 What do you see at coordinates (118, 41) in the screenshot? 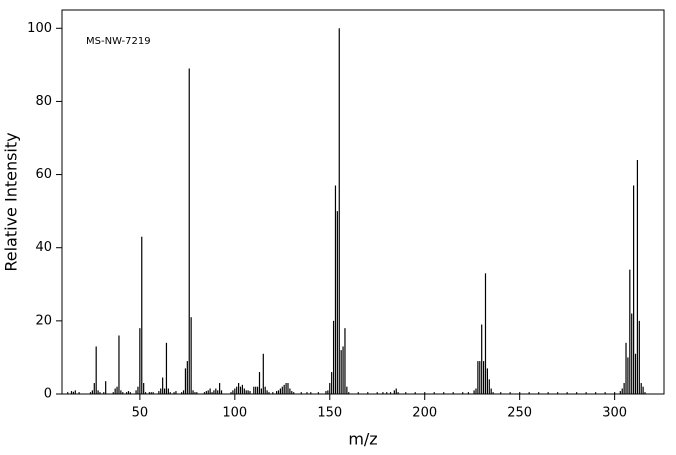
I see `annotation: MS-NW-7219` at bounding box center [118, 41].